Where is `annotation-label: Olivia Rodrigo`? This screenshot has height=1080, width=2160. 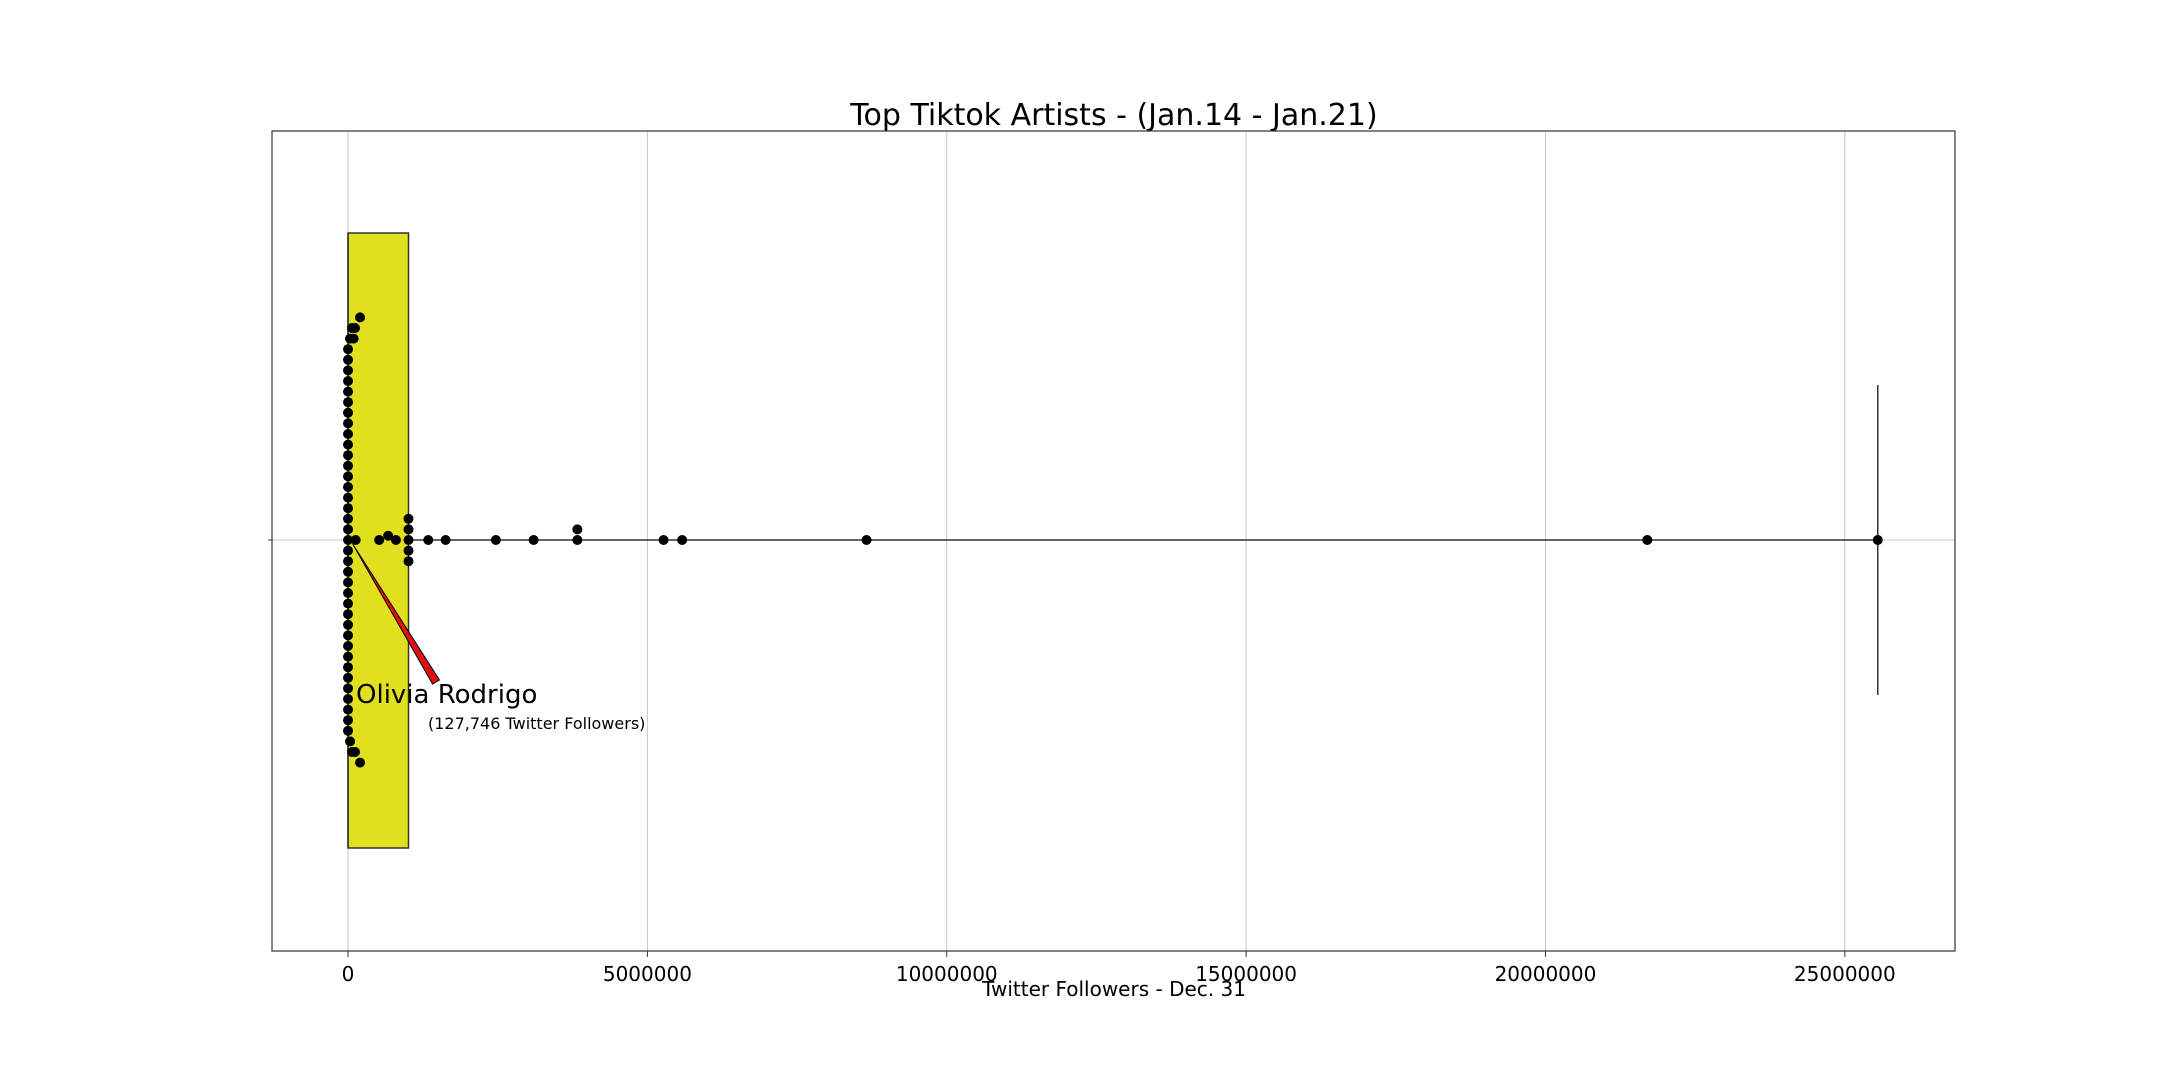 annotation-label: Olivia Rodrigo is located at coordinates (446, 695).